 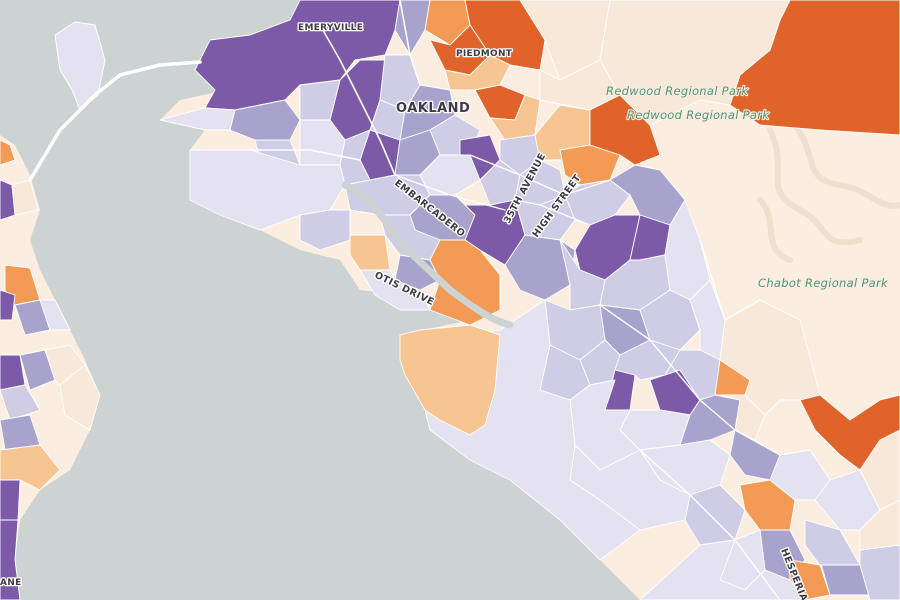 What do you see at coordinates (11, 583) in the screenshot?
I see `label-lane-fragment: ANE` at bounding box center [11, 583].